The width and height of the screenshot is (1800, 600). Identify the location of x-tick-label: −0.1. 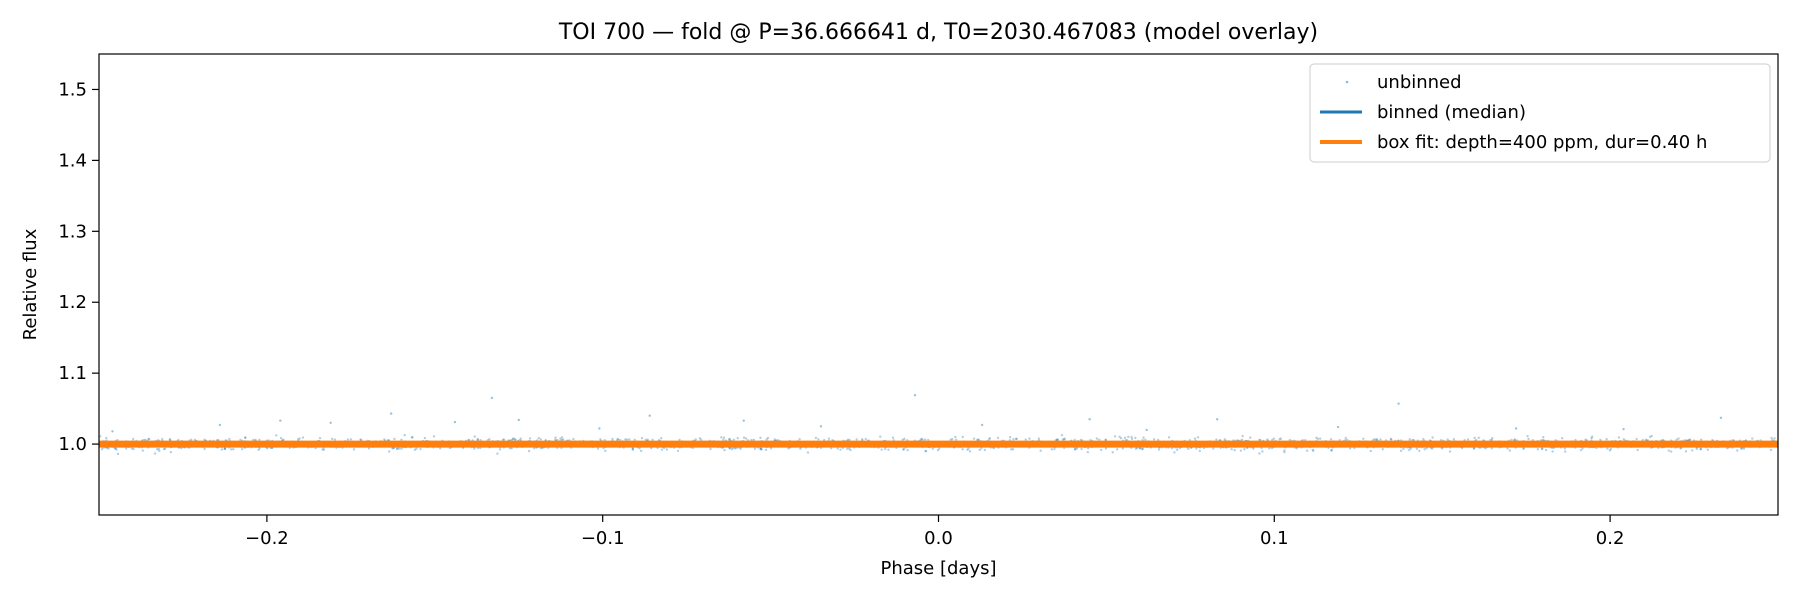
(603, 538).